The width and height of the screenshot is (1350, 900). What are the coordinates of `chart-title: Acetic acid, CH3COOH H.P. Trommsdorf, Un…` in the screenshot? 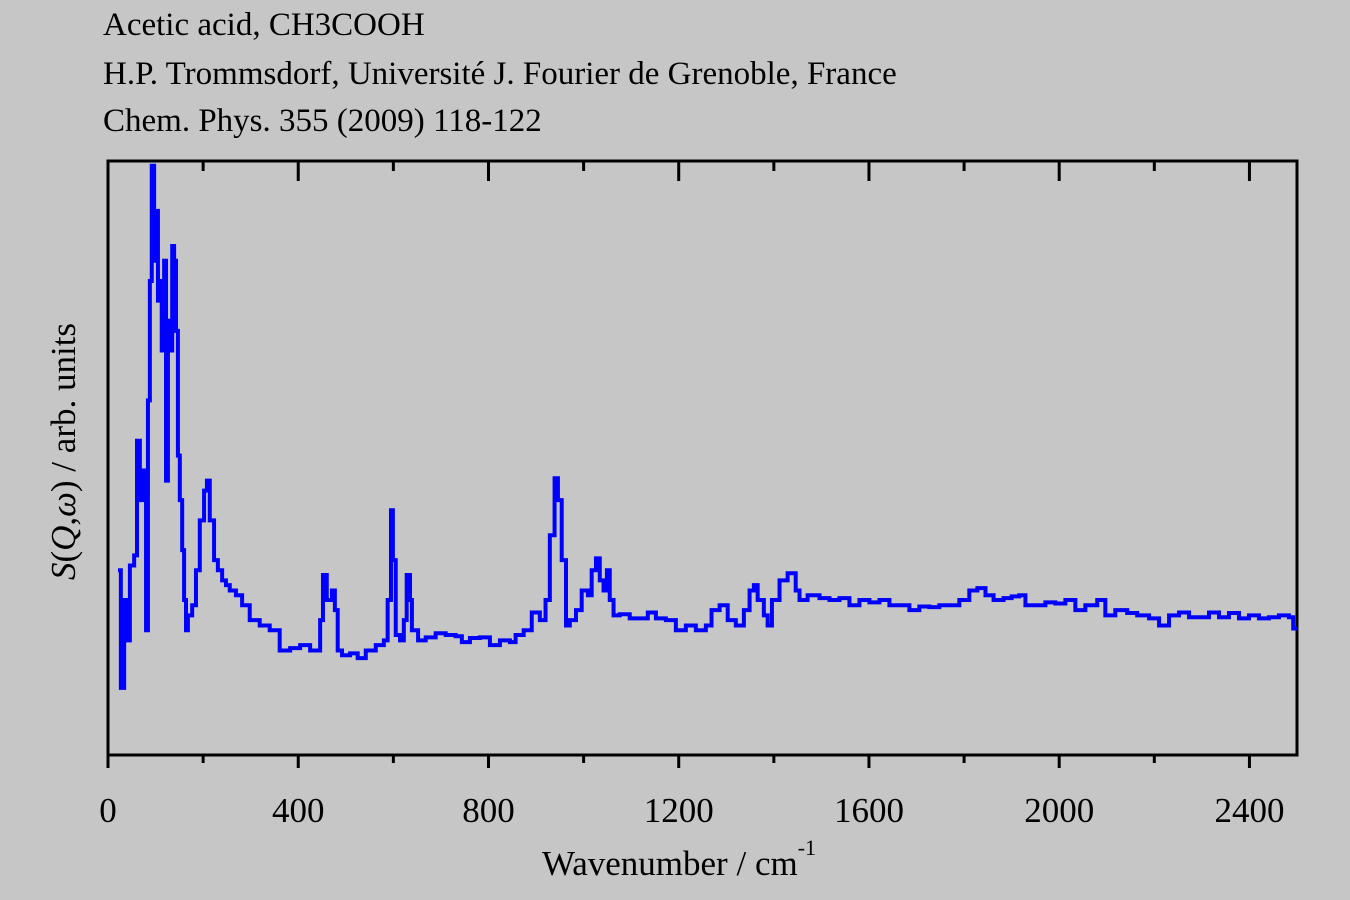 It's located at (500, 73).